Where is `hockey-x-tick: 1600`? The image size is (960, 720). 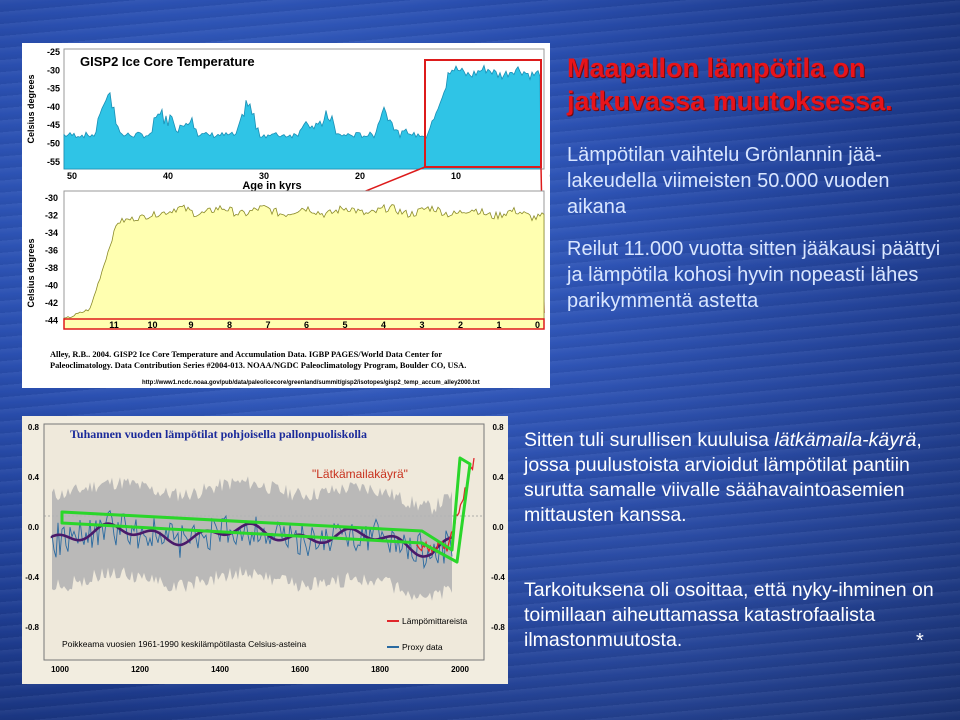 hockey-x-tick: 1600 is located at coordinates (300, 669).